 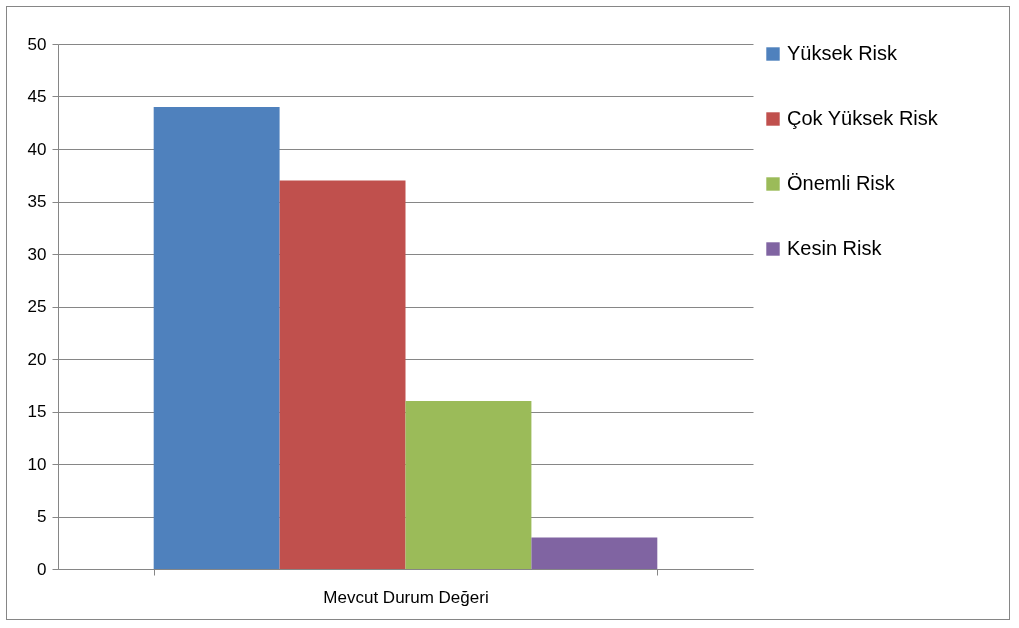 I want to click on y-tick-label: 40, so click(x=37, y=149).